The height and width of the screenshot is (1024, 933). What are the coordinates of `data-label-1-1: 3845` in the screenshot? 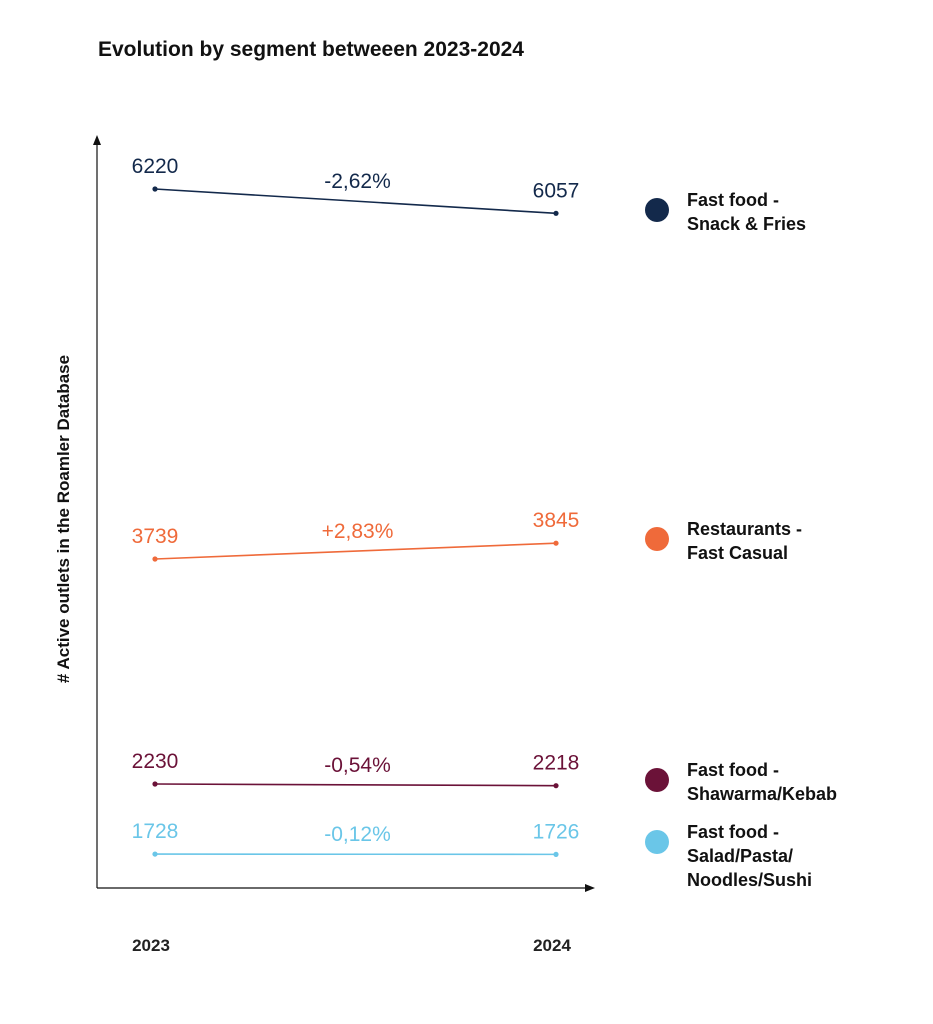 It's located at (556, 520).